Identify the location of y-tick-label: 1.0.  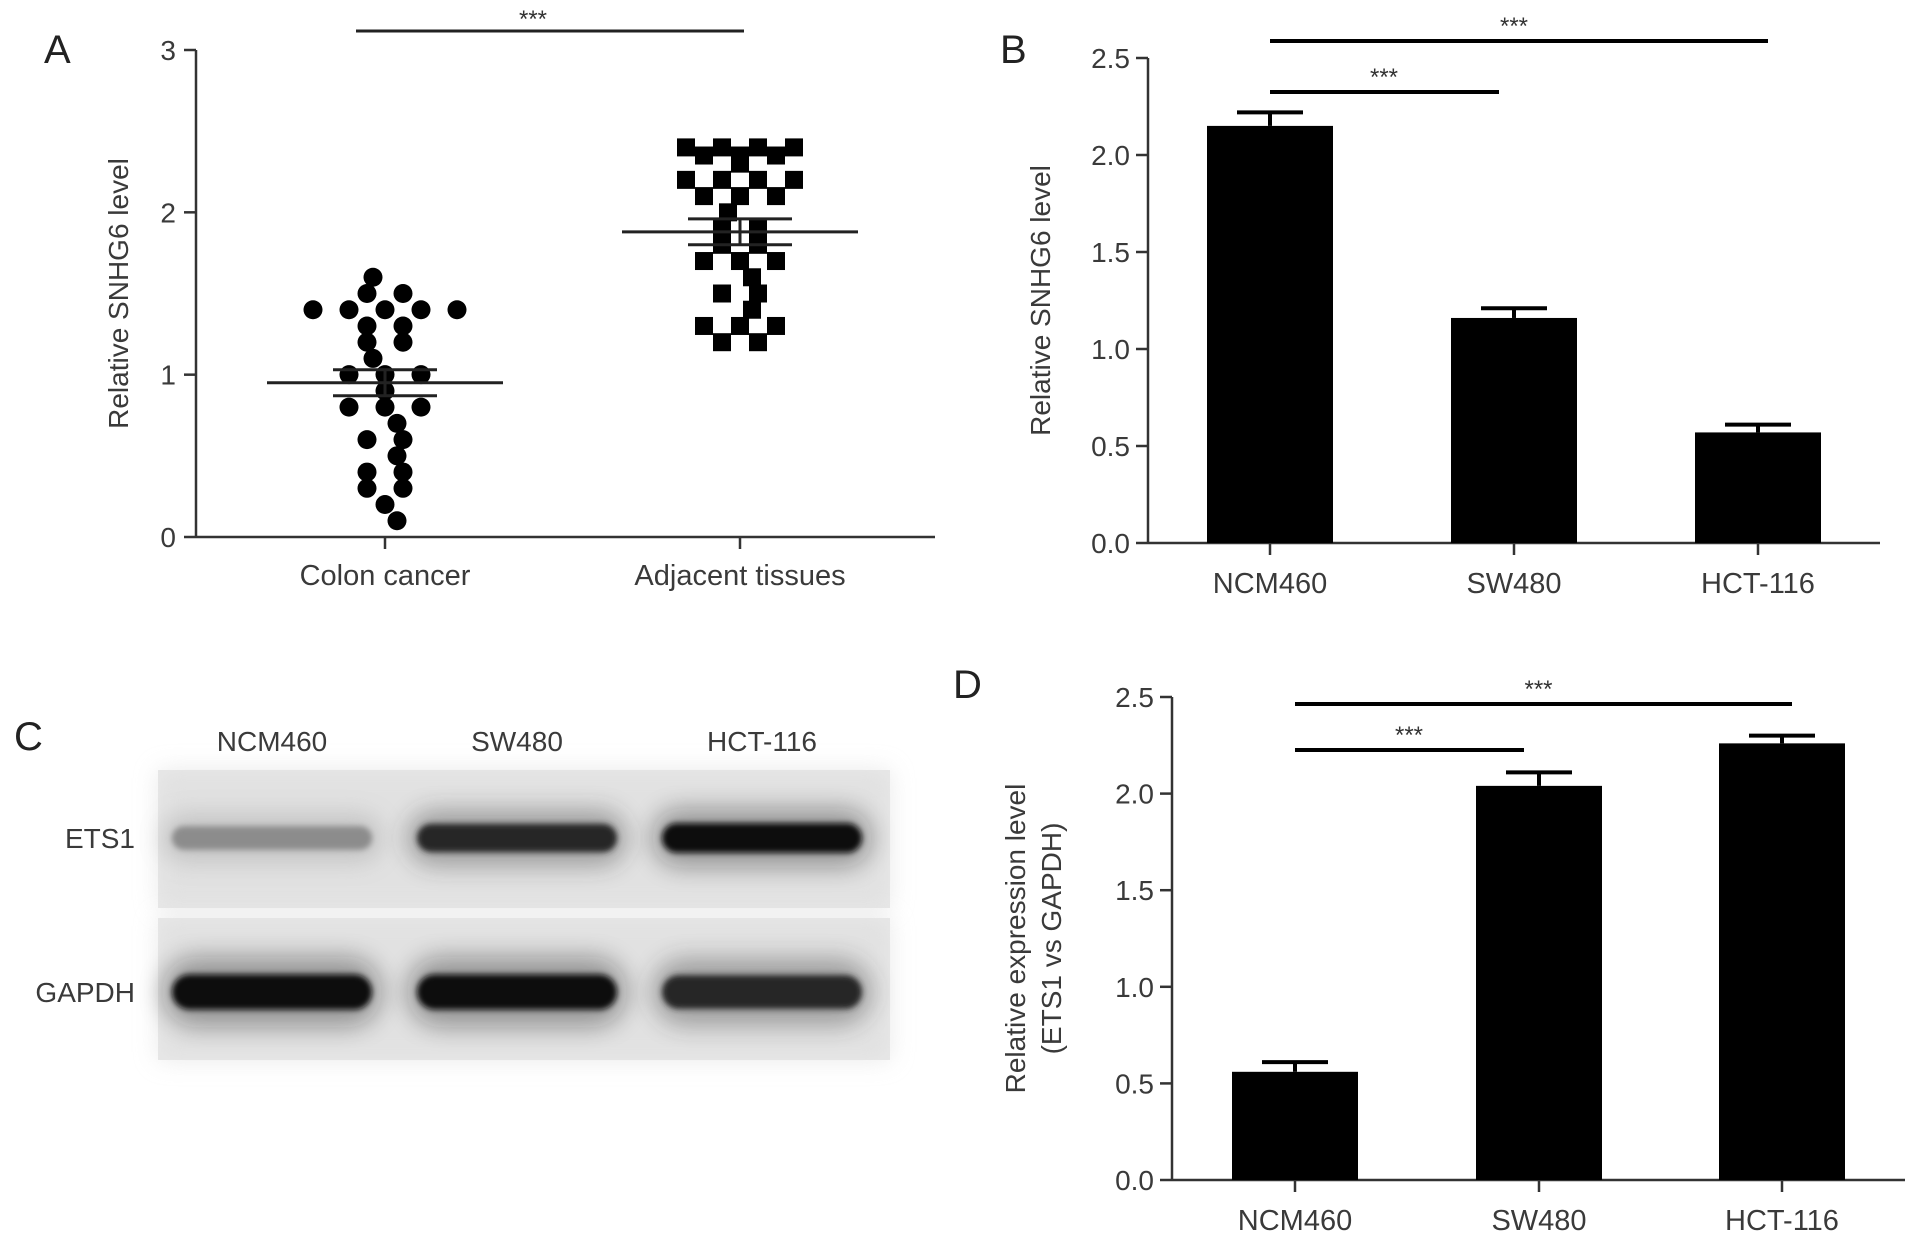
(1110, 349).